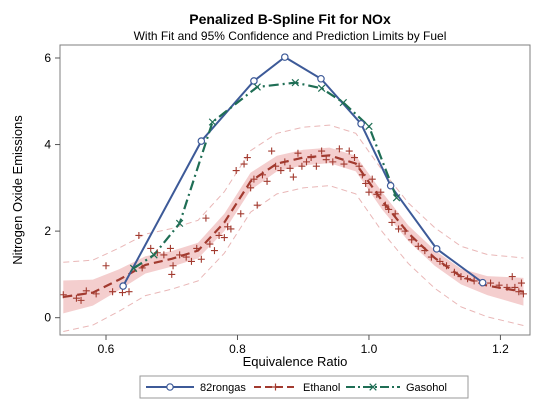 The width and height of the screenshot is (540, 405). Describe the element at coordinates (296, 388) in the screenshot. I see `legend: 82rongas Ethanol Gasohol` at that location.